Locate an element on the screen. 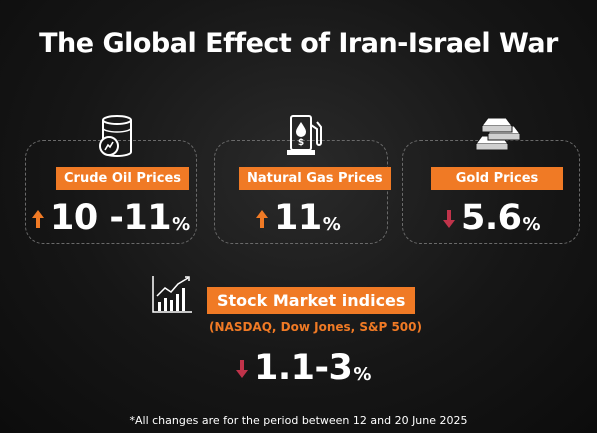 The width and height of the screenshot is (597, 433). page-title: The Global Effect of Iran-Israel War is located at coordinates (298, 43).